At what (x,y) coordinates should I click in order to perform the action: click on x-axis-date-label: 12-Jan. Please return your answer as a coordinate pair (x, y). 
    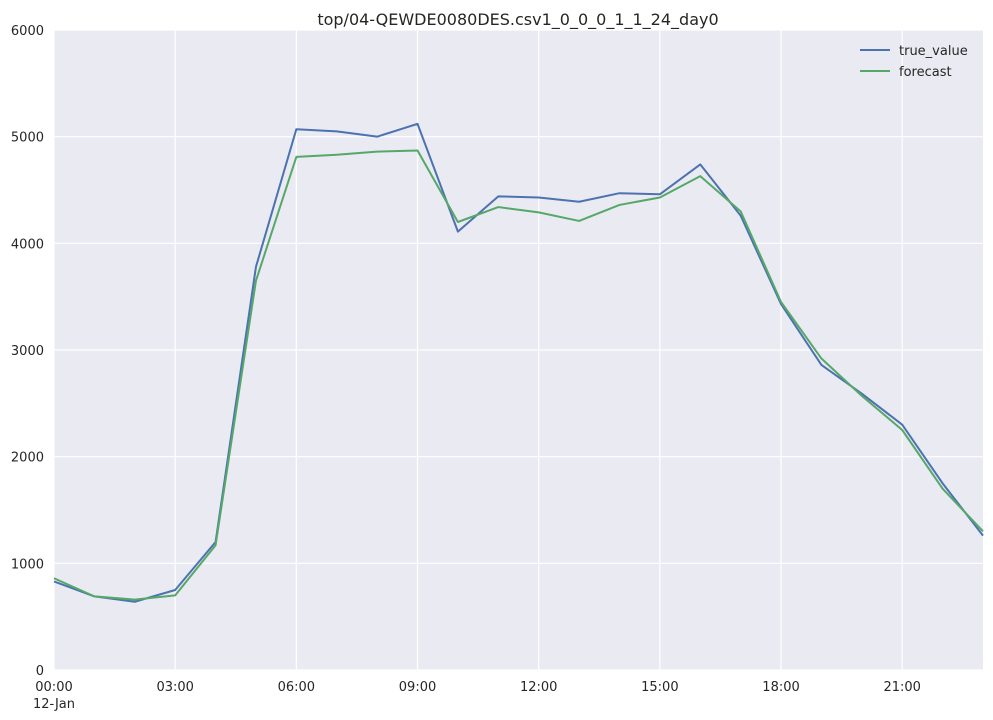
    Looking at the image, I should click on (54, 704).